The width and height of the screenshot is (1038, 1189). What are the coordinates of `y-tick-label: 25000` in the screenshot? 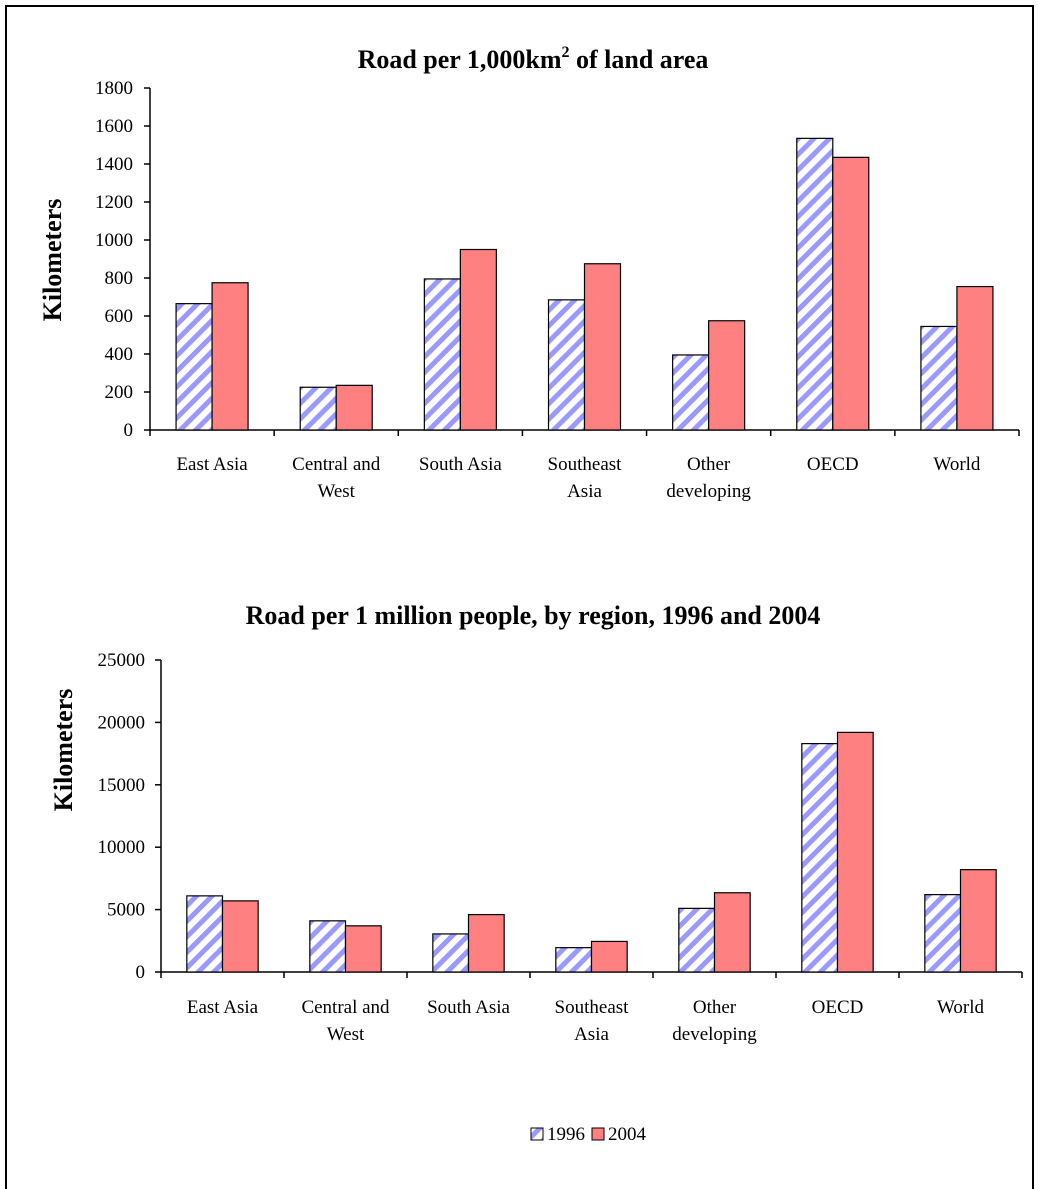 It's located at (122, 660).